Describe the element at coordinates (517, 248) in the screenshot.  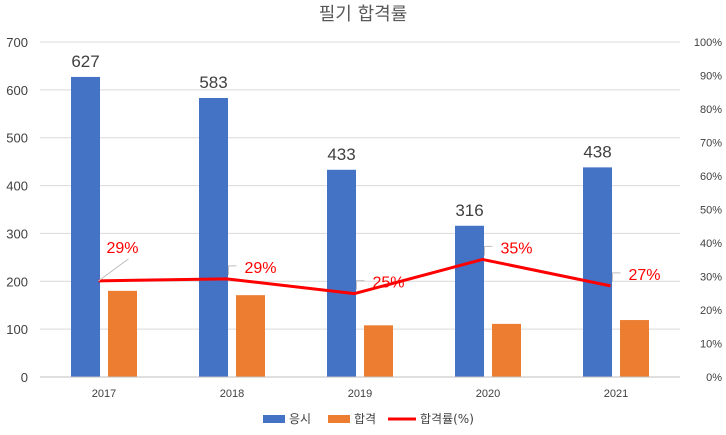
I see `rate-data-label: 35%` at that location.